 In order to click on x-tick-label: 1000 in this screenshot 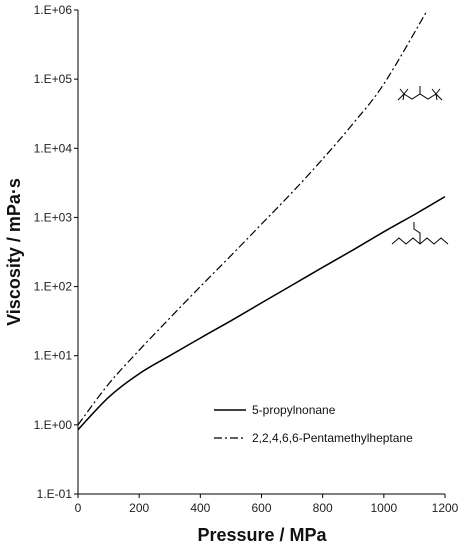, I will do `click(383, 508)`.